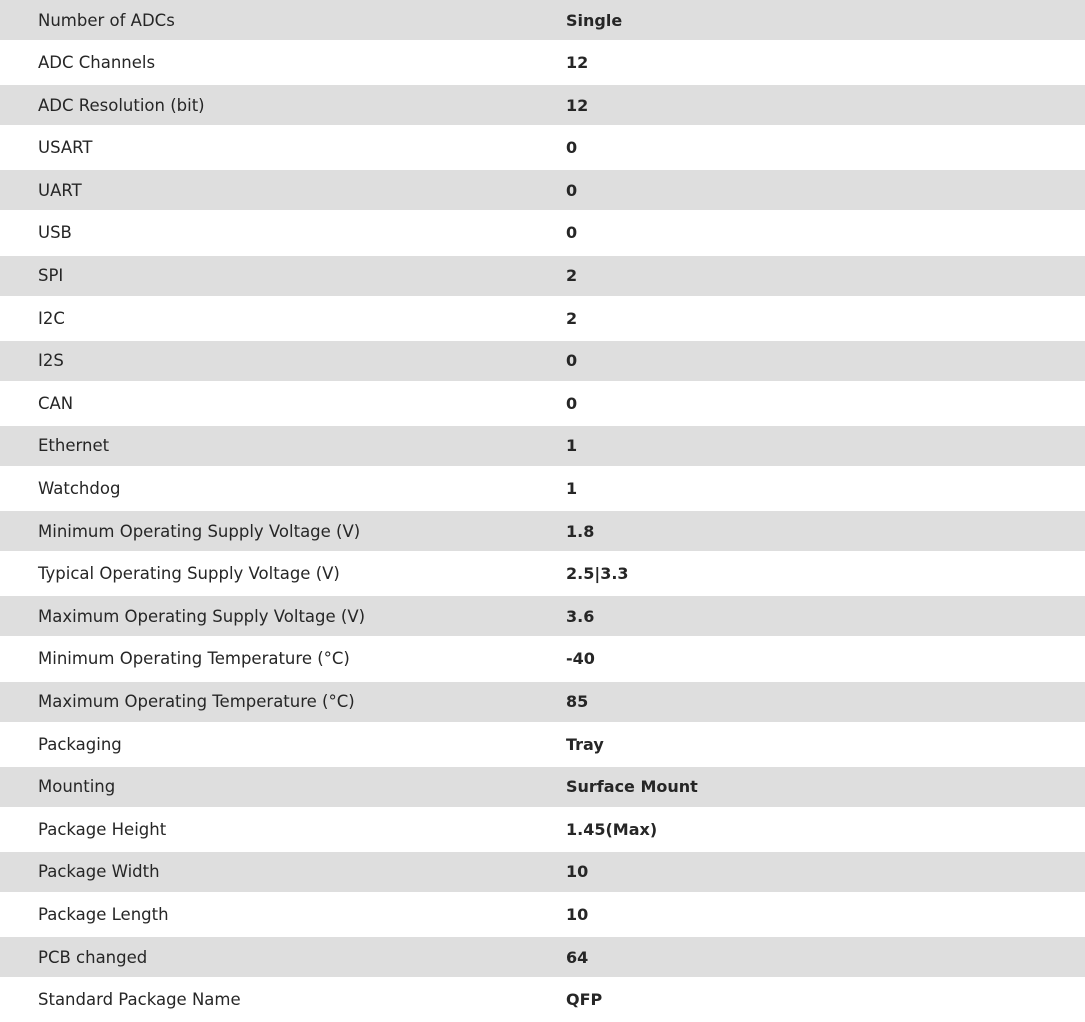  I want to click on spec-label: Package Height, so click(102, 829).